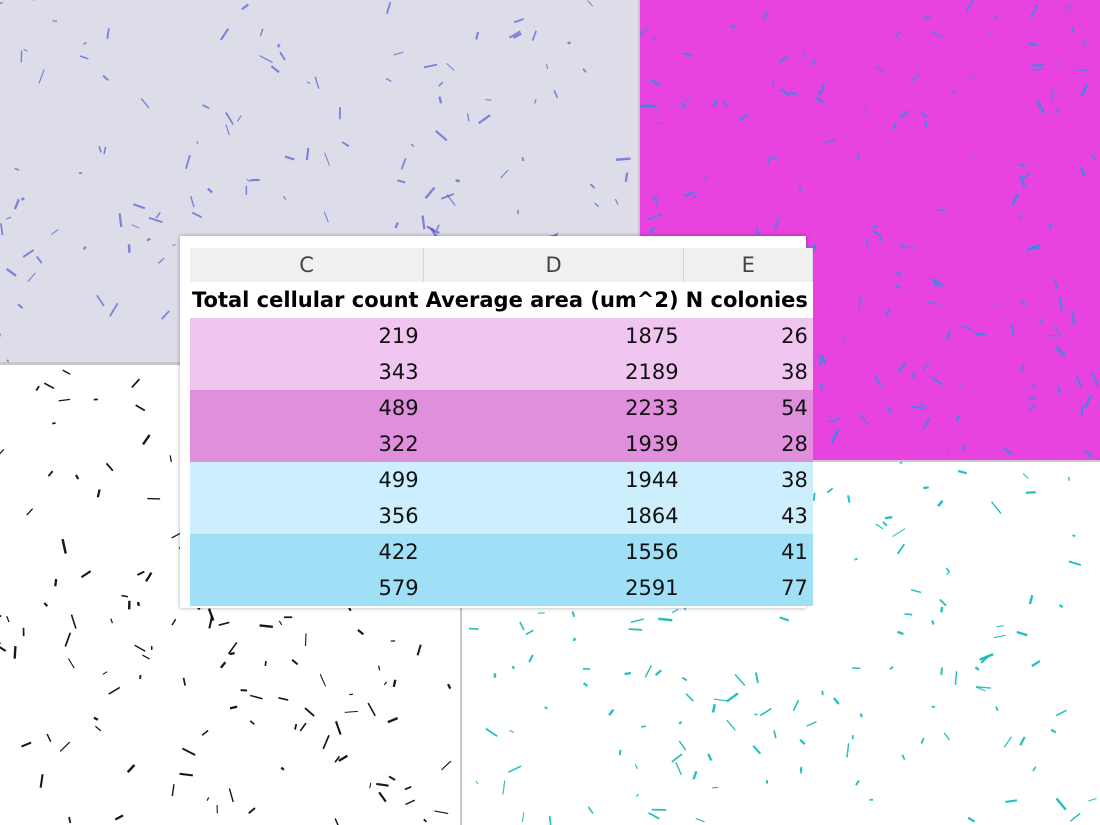  I want to click on data-row: 499 1944 38, so click(501, 480).